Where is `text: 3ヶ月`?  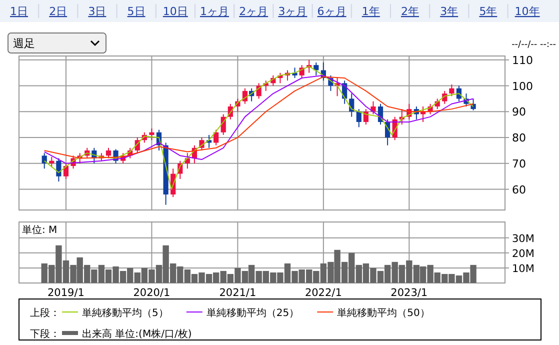 text: 3ヶ月 is located at coordinates (293, 11).